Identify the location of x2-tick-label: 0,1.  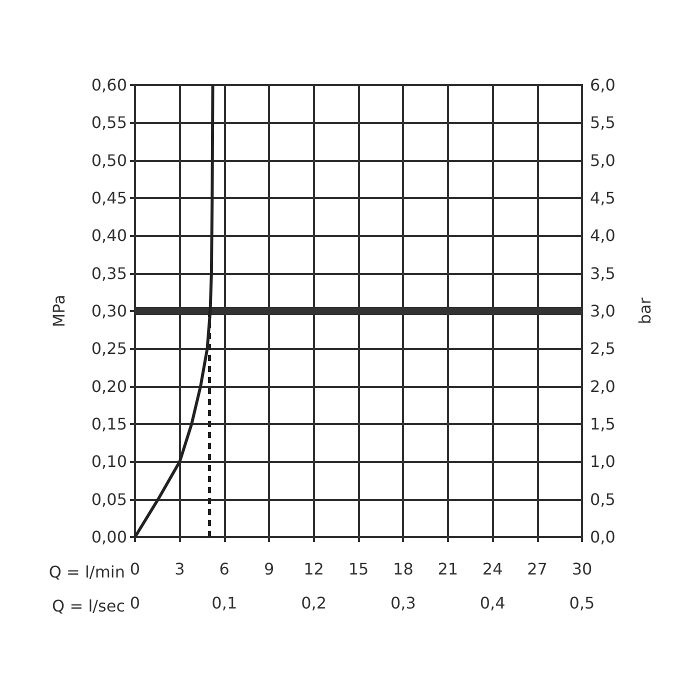
(225, 603).